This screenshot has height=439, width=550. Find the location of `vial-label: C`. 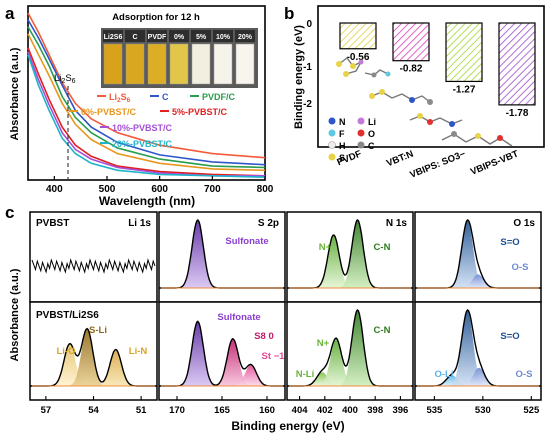

vial-label: C is located at coordinates (134, 37).